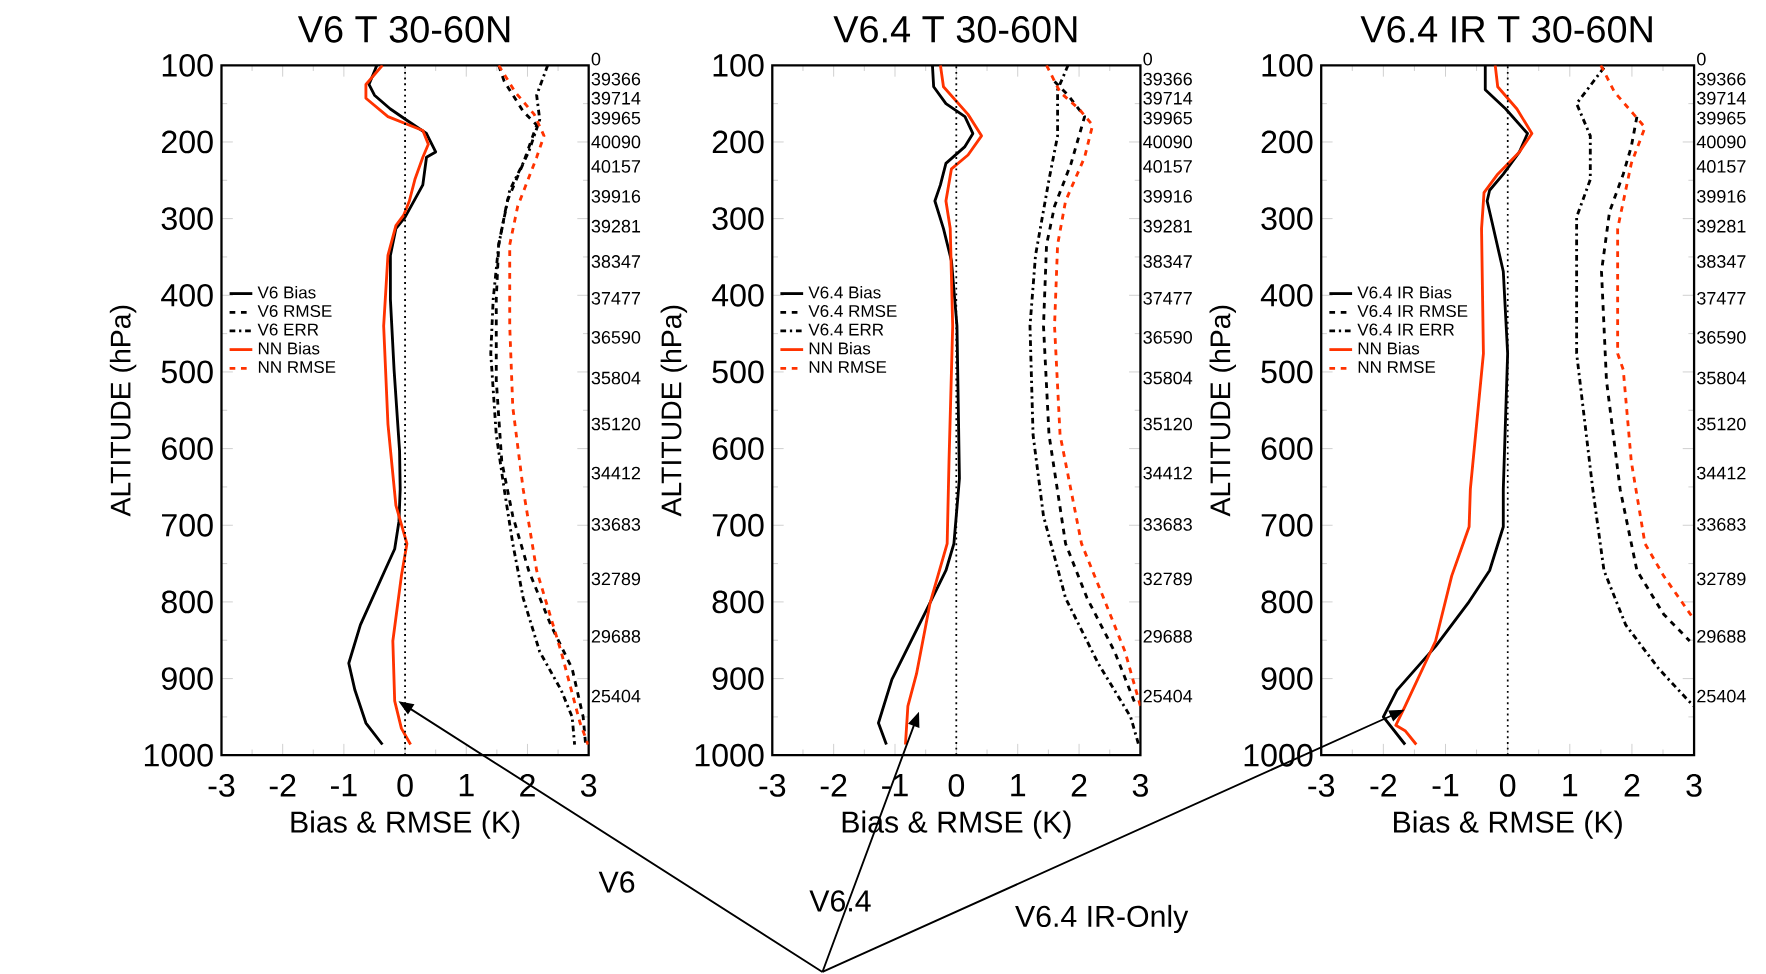  I want to click on legend-label: V6 ERR, so click(288, 329).